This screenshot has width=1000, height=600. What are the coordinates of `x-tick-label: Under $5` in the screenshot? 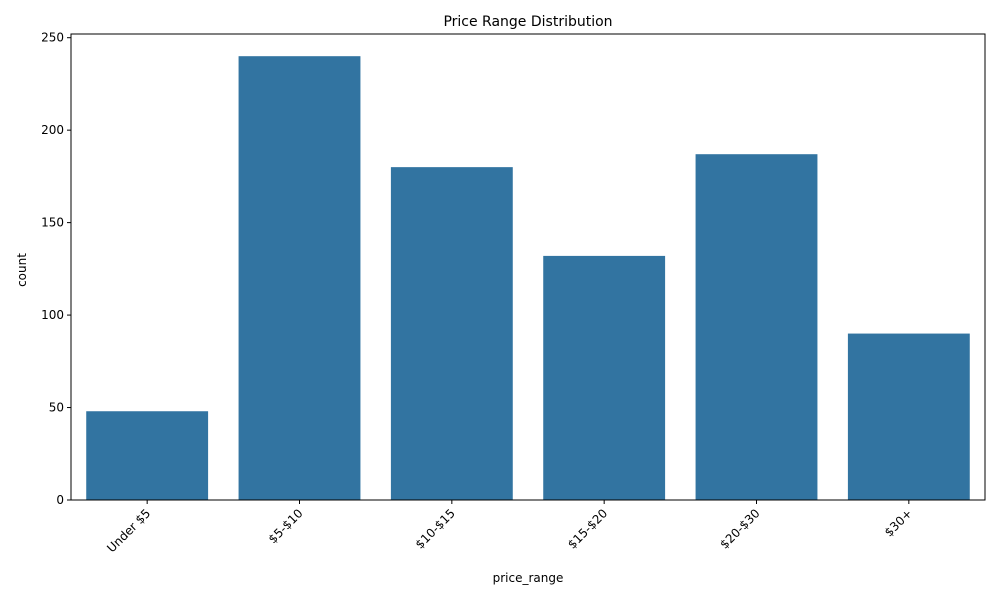 It's located at (128, 530).